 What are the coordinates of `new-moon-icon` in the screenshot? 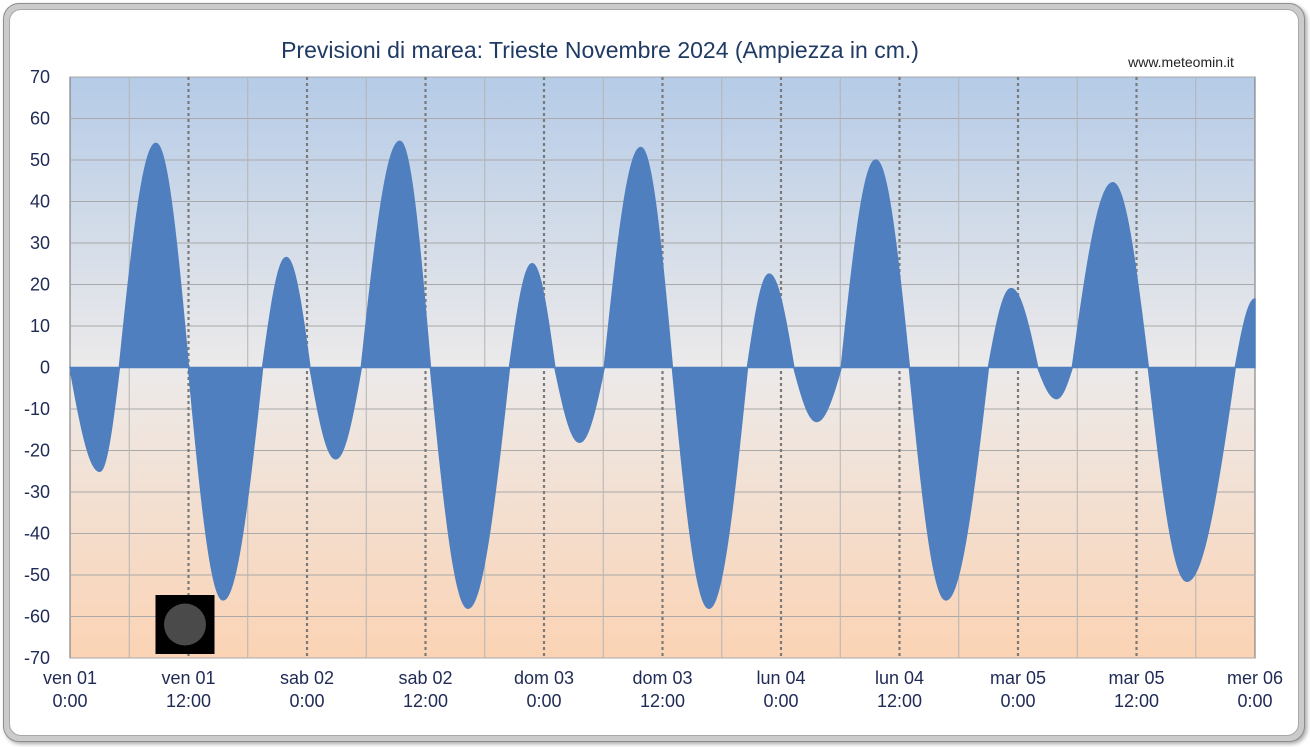 It's located at (185, 624).